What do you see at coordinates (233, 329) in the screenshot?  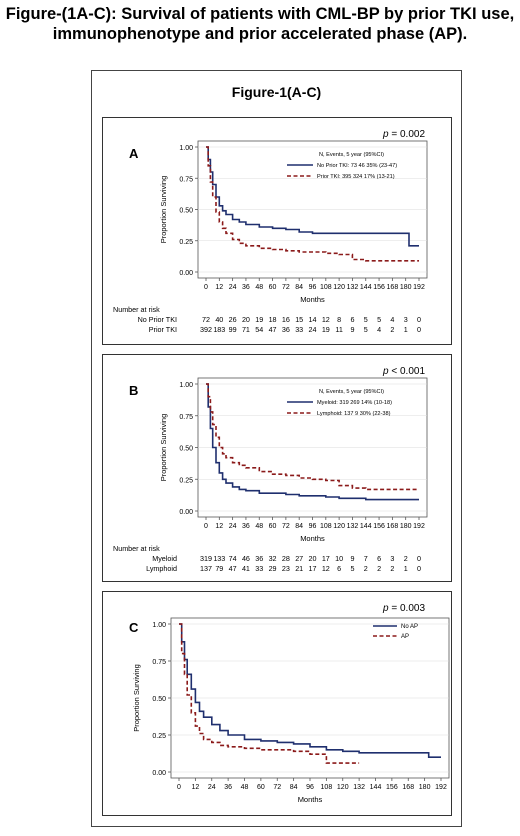 I see `risk-table-cell: 99` at bounding box center [233, 329].